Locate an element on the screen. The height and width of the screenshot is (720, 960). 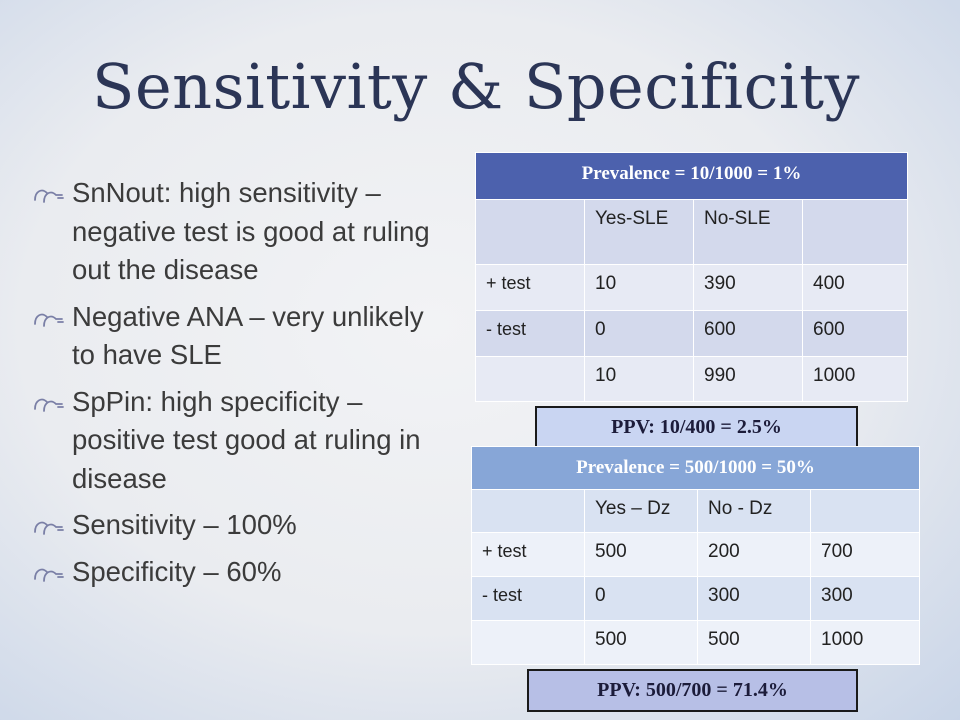
table-header: Prevalence = 500/1000 = 50% is located at coordinates (695, 468).